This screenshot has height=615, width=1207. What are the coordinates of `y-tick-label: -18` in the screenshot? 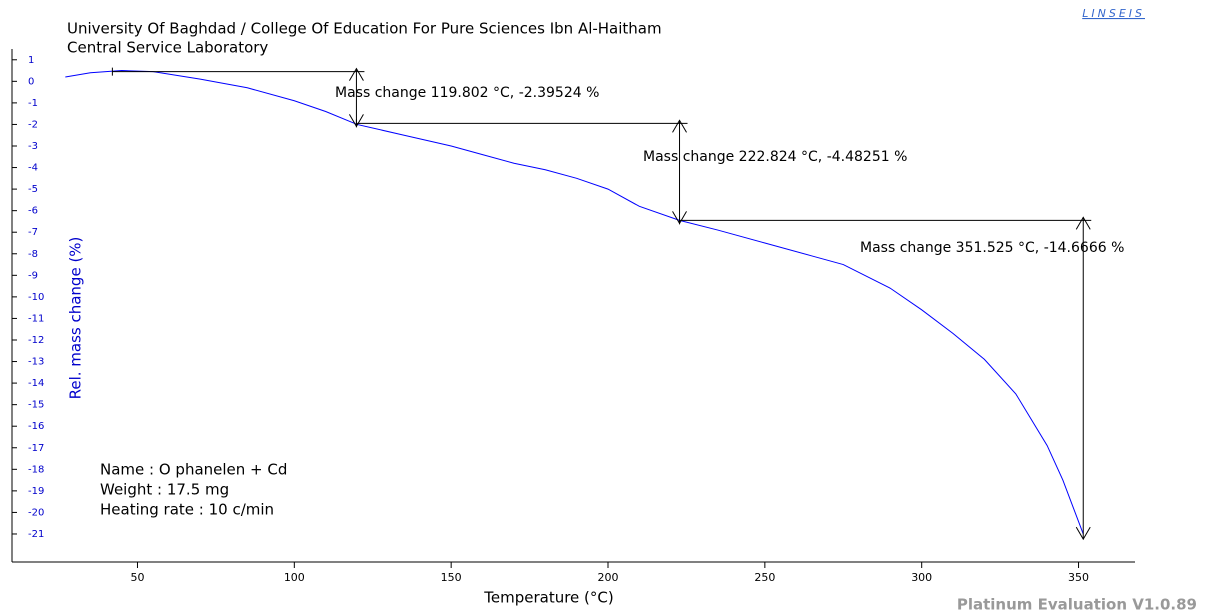 It's located at (36, 469).